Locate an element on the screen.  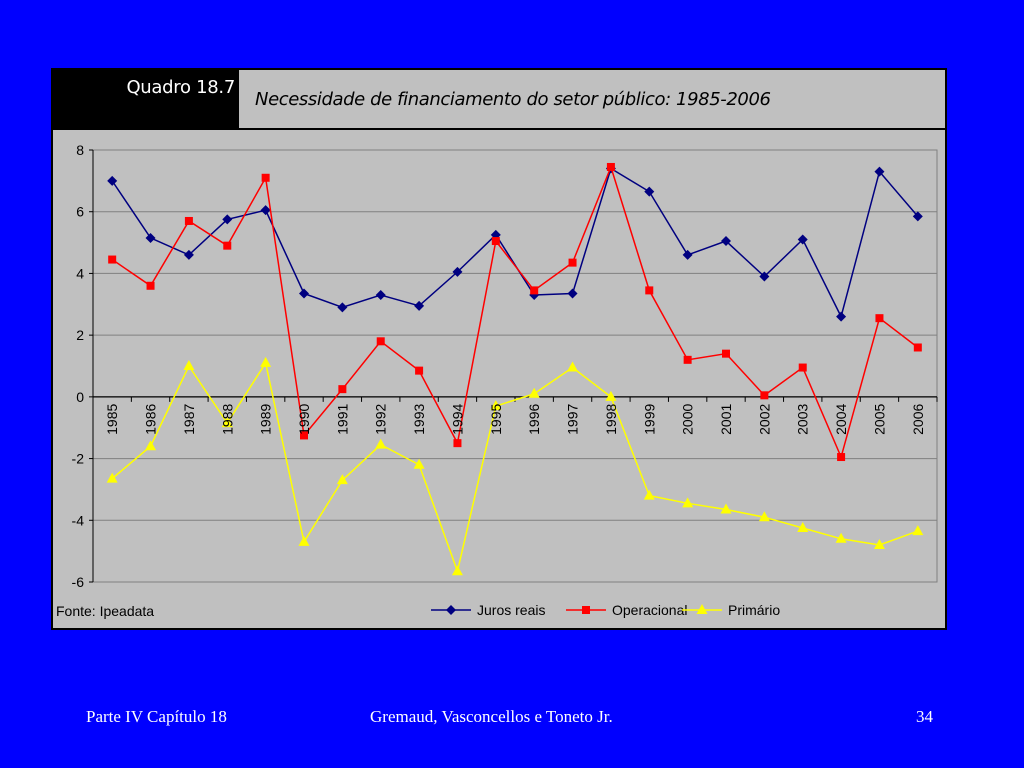
x-tick-label: 1990 is located at coordinates (304, 418).